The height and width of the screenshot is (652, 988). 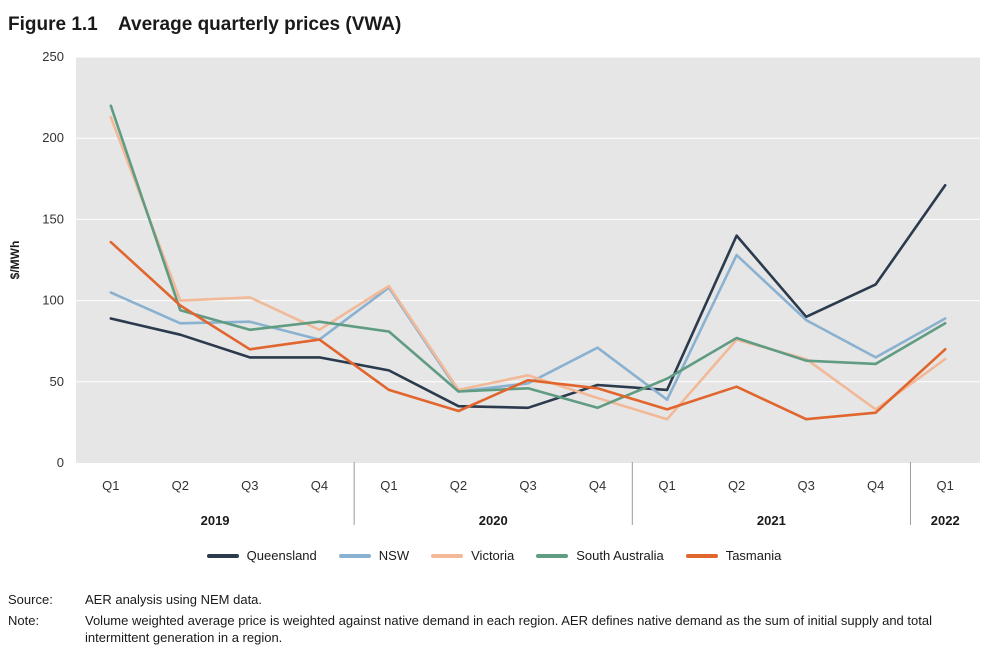 I want to click on year-label: 2019, so click(x=215, y=520).